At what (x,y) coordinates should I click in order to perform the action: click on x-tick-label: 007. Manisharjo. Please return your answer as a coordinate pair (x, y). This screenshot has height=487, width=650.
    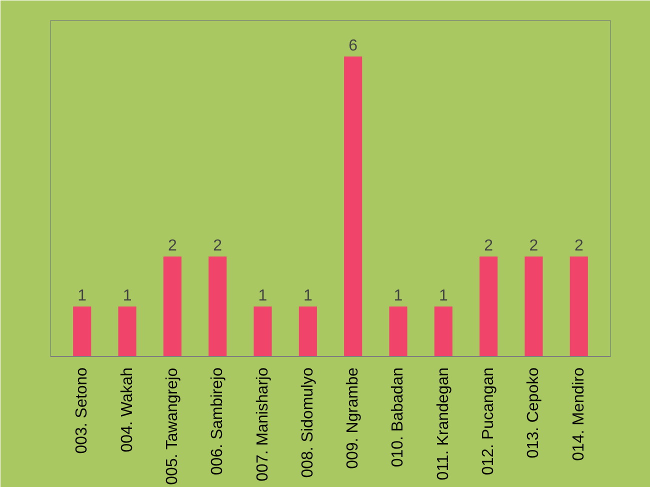
    Looking at the image, I should click on (263, 424).